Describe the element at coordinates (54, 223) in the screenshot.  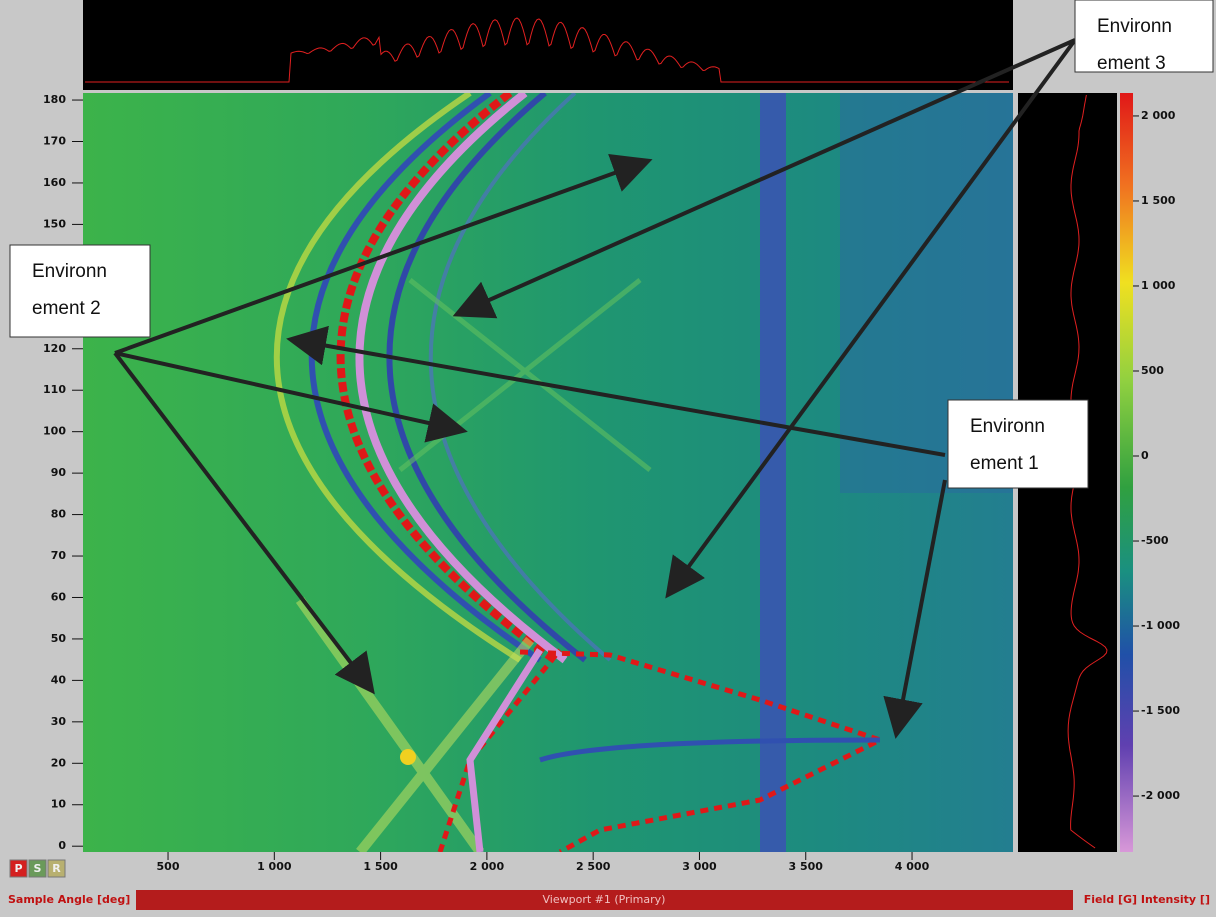
I see `y-tick-label: 150` at that location.